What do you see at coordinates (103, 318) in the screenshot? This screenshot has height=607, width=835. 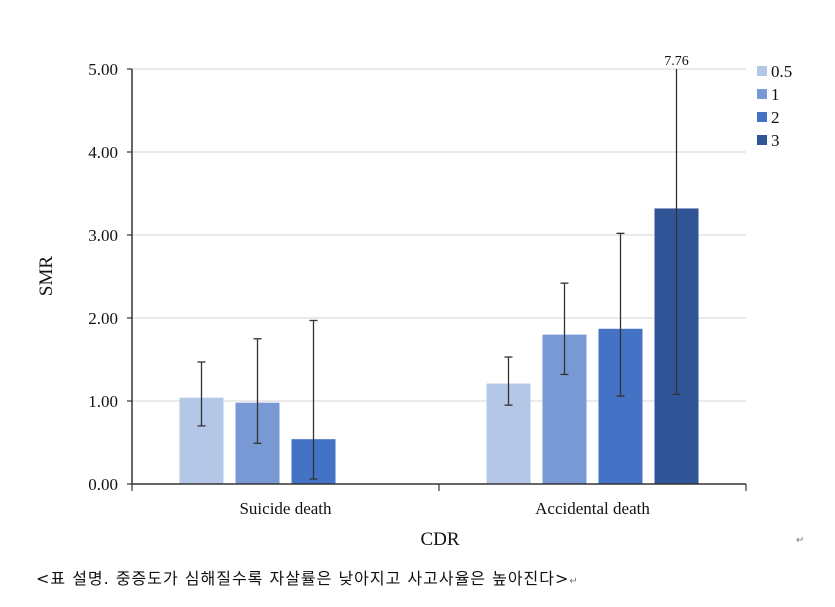 I see `y-tick-label: 2.00` at bounding box center [103, 318].